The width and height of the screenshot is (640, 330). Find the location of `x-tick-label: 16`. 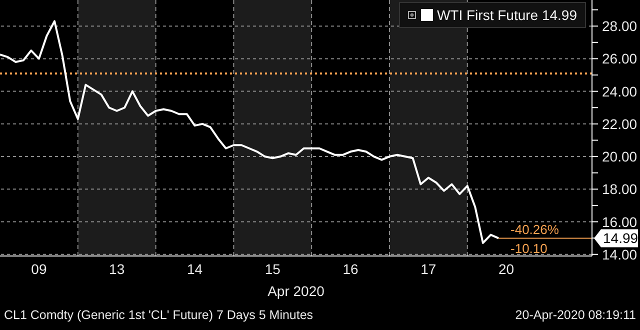

x-tick-label: 16 is located at coordinates (350, 268).